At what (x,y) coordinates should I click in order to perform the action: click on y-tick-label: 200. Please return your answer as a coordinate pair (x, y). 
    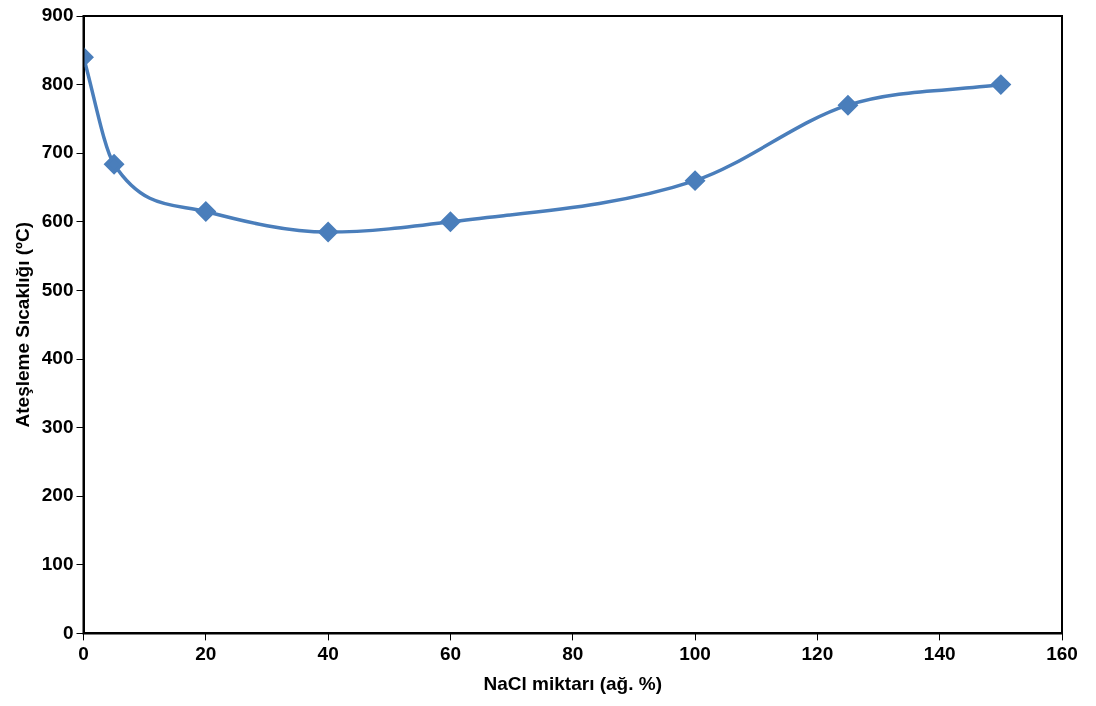
    Looking at the image, I should click on (57, 495).